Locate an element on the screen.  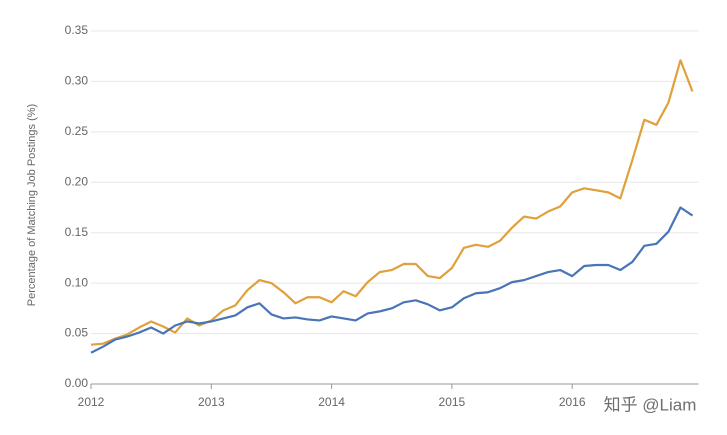
y-tick-label: 0.35 is located at coordinates (77, 30).